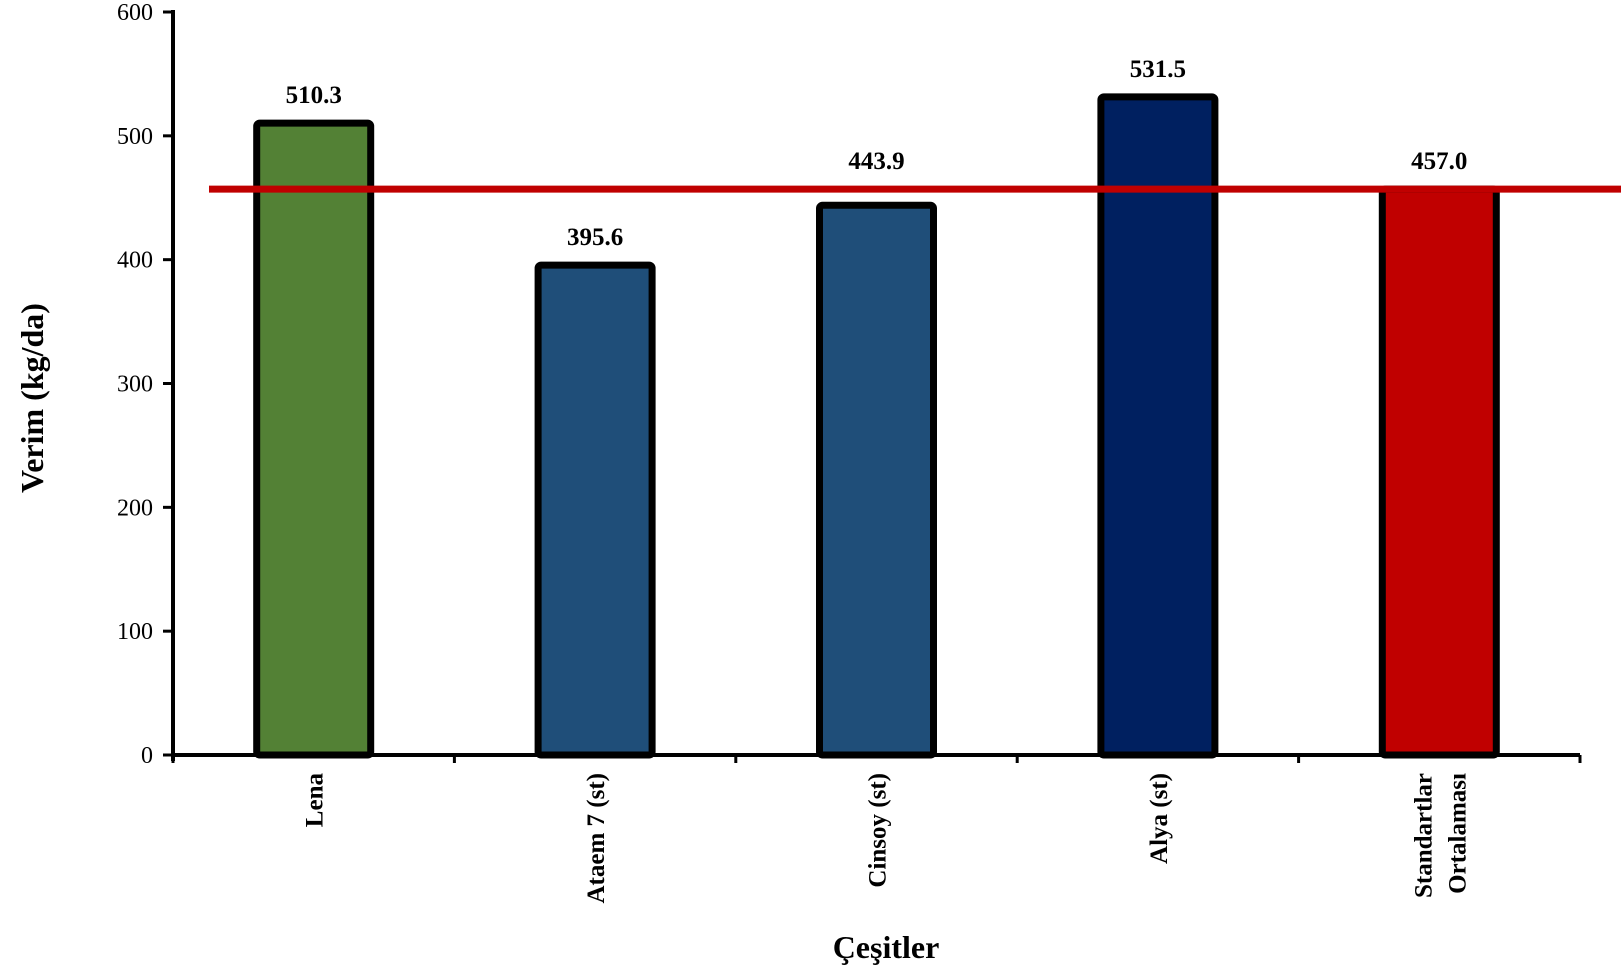 This screenshot has height=974, width=1621. Describe the element at coordinates (1158, 69) in the screenshot. I see `data-label: 531.5` at that location.